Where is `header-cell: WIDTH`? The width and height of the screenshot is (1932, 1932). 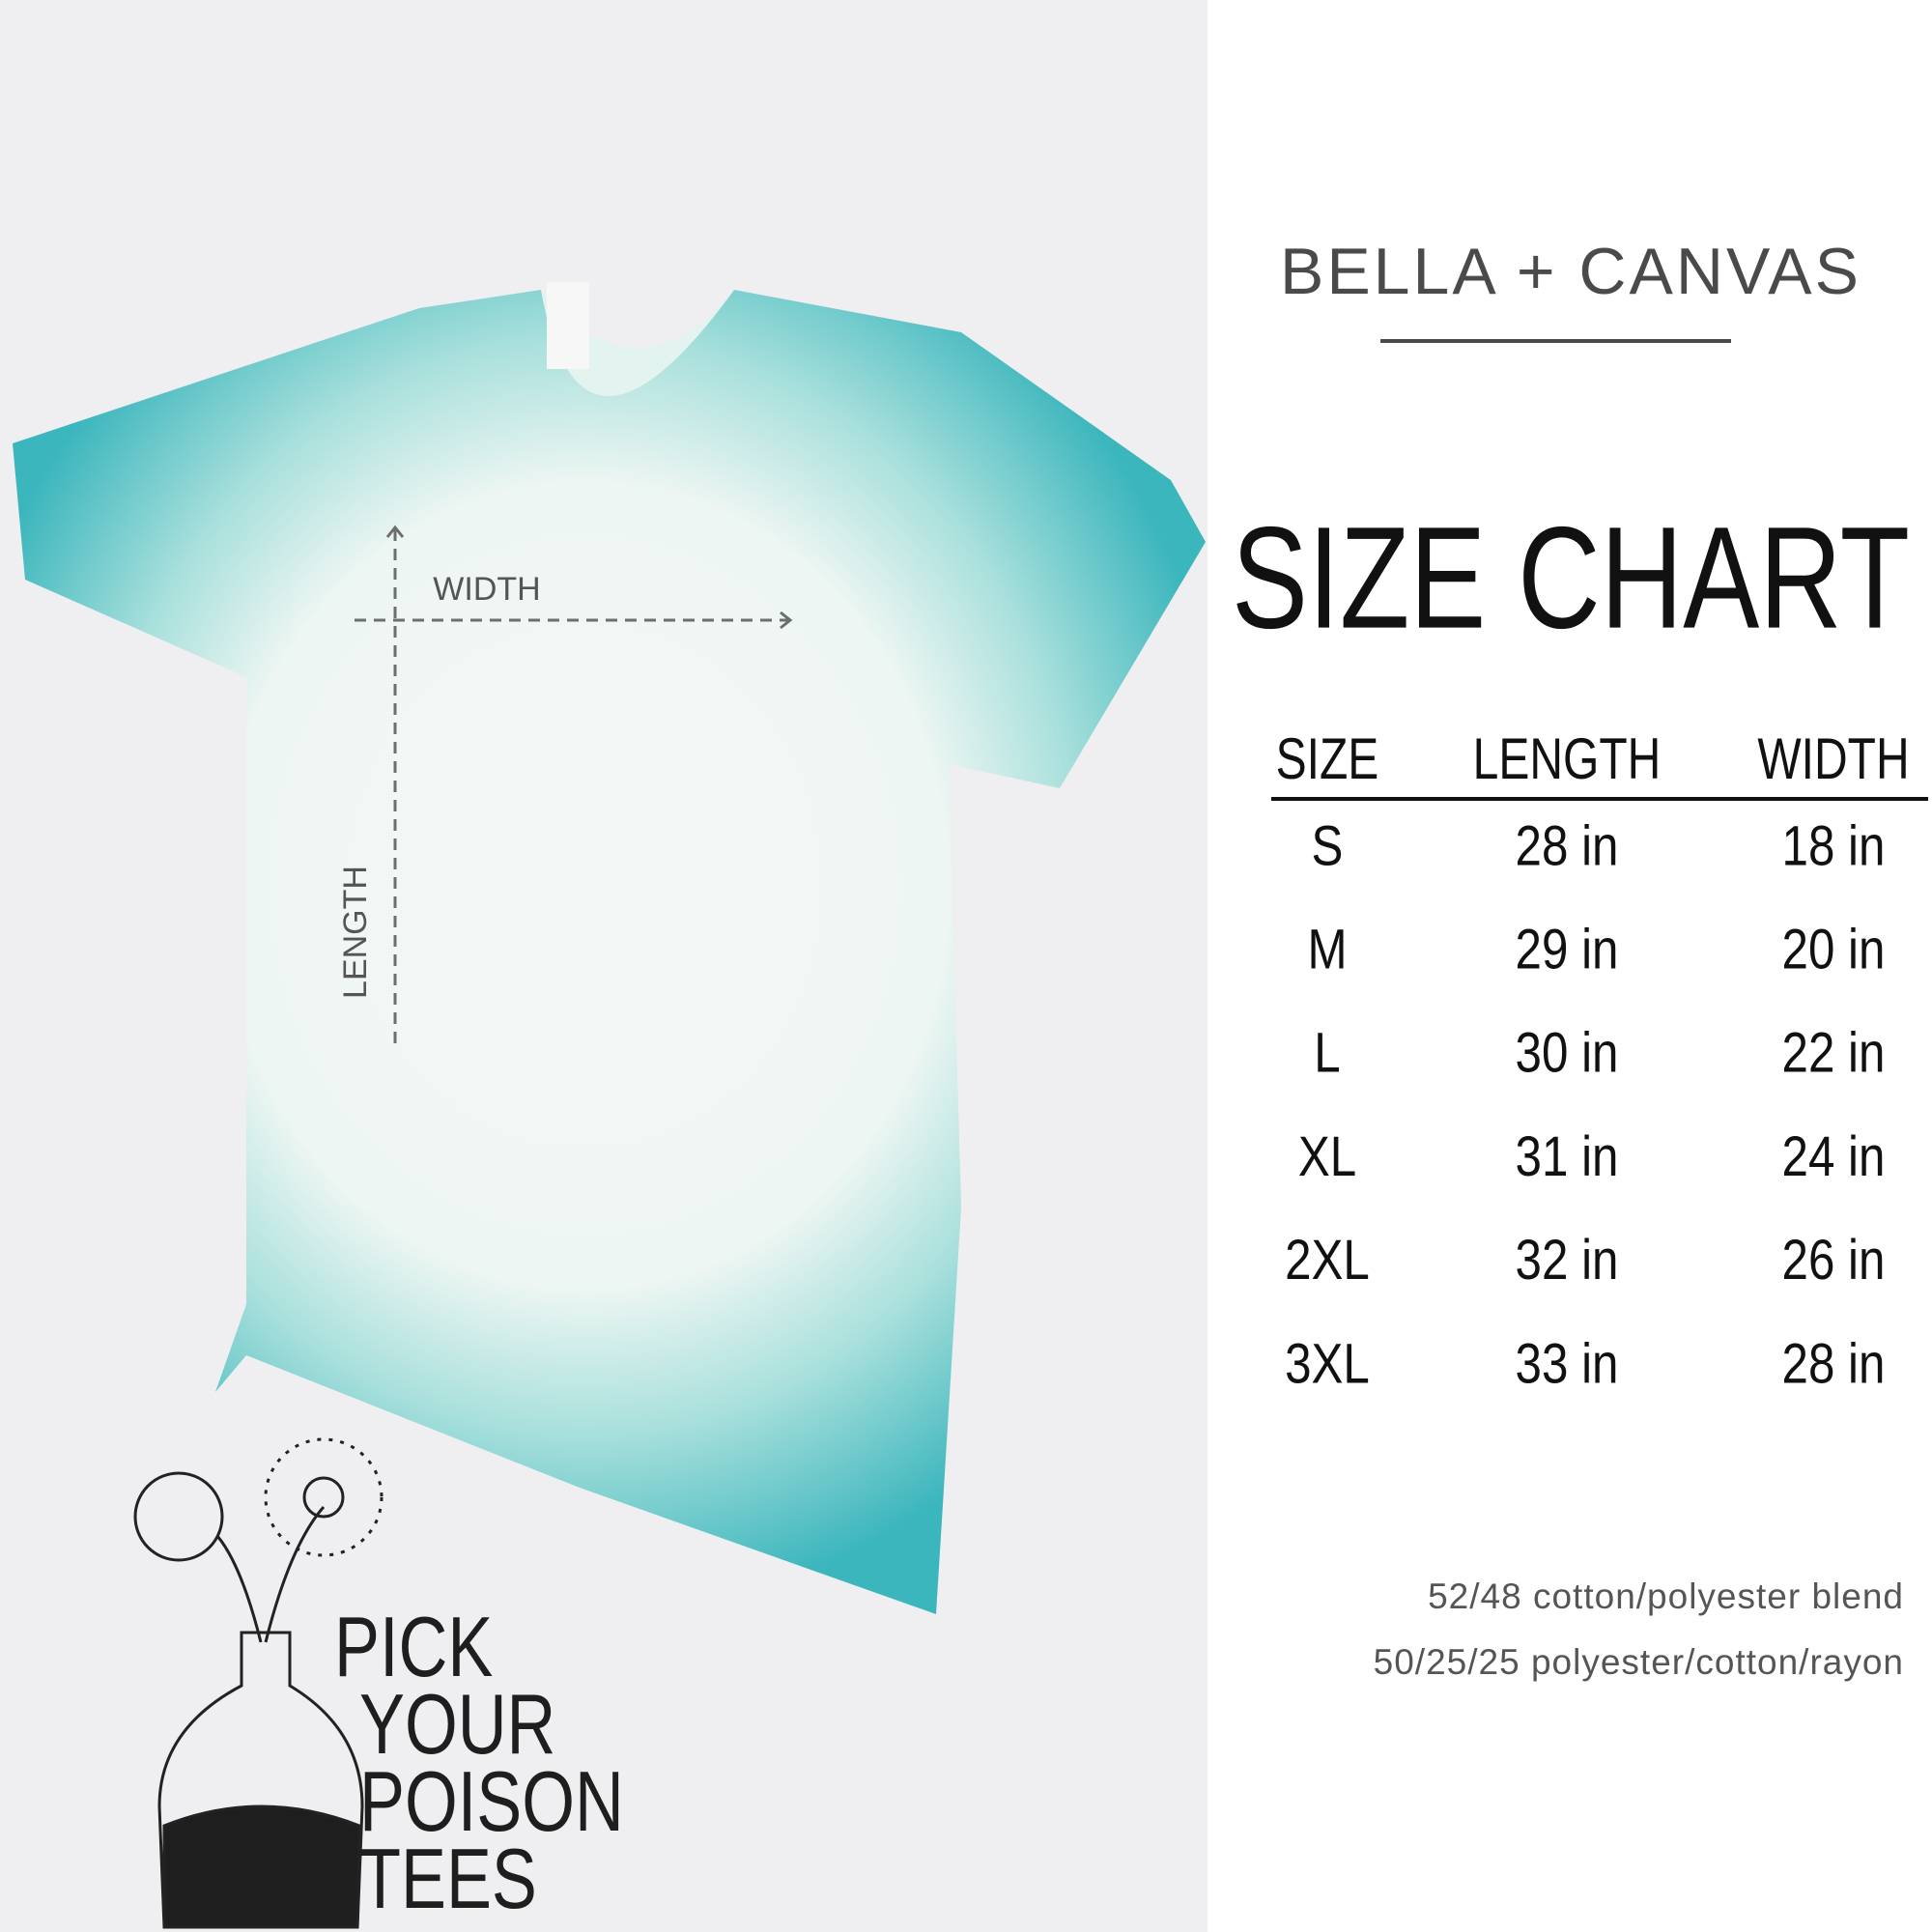
header-cell: WIDTH is located at coordinates (1833, 758).